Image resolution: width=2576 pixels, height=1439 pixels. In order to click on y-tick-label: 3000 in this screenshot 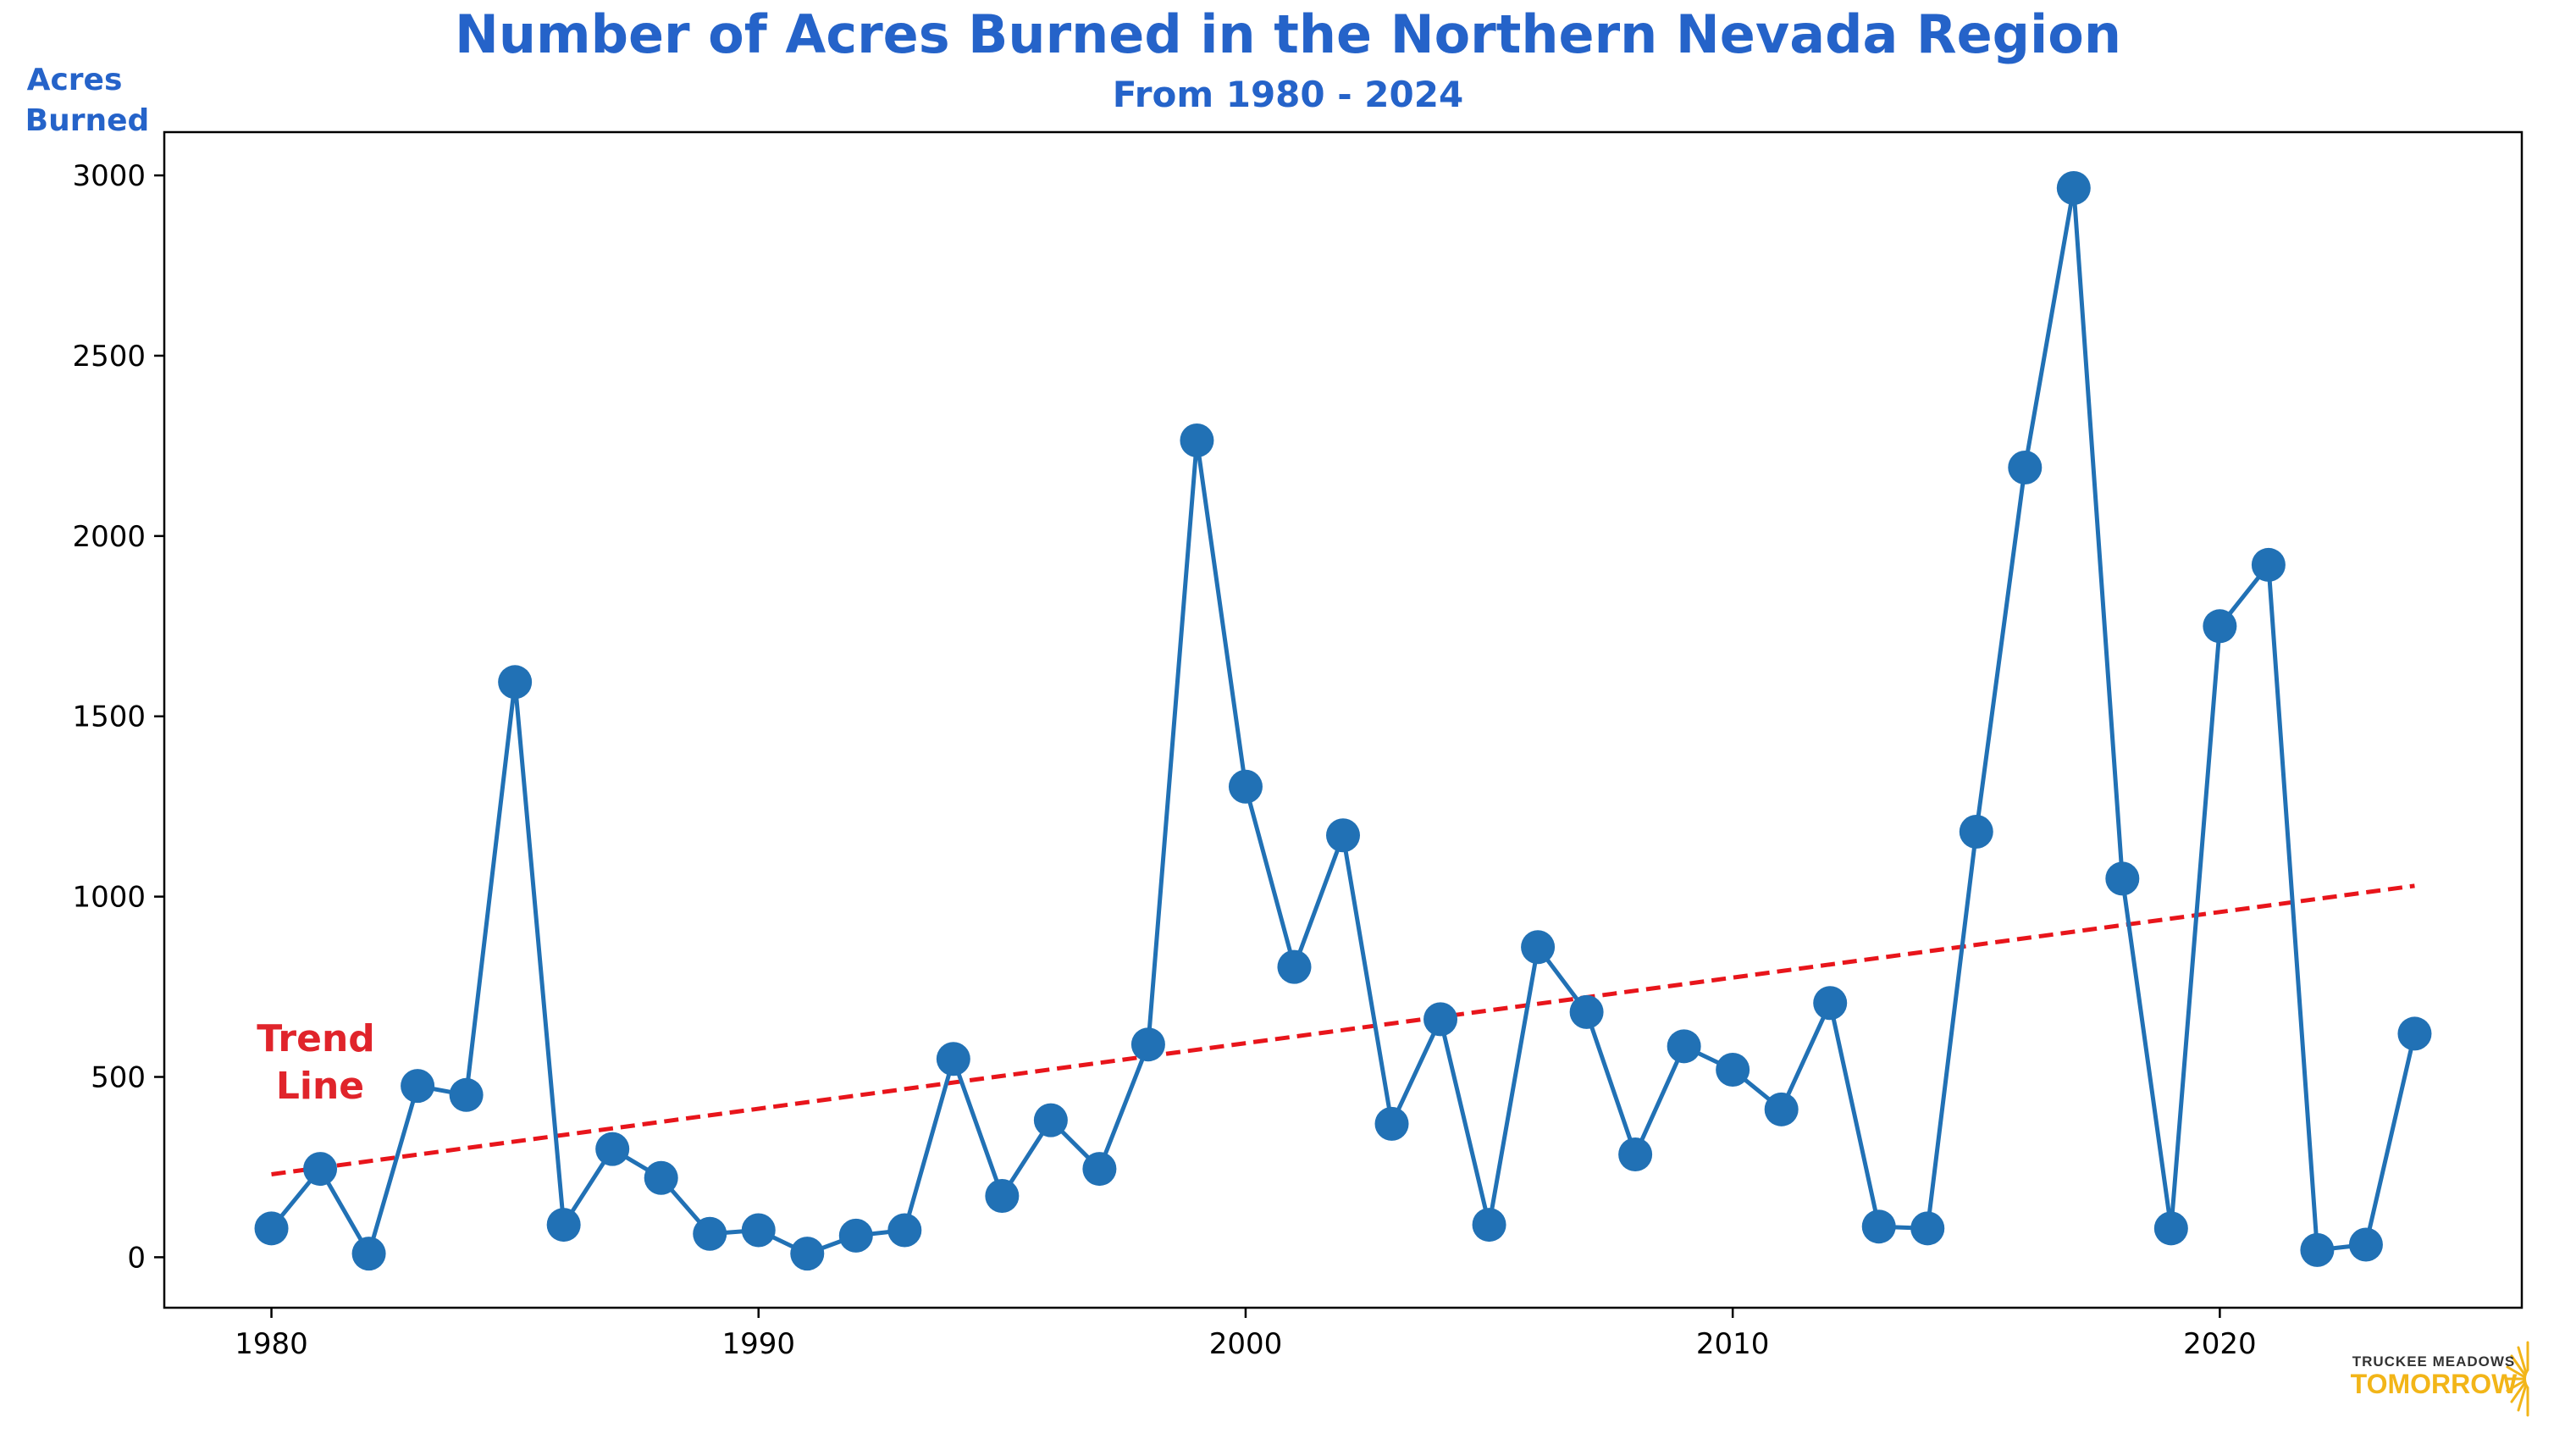, I will do `click(109, 176)`.